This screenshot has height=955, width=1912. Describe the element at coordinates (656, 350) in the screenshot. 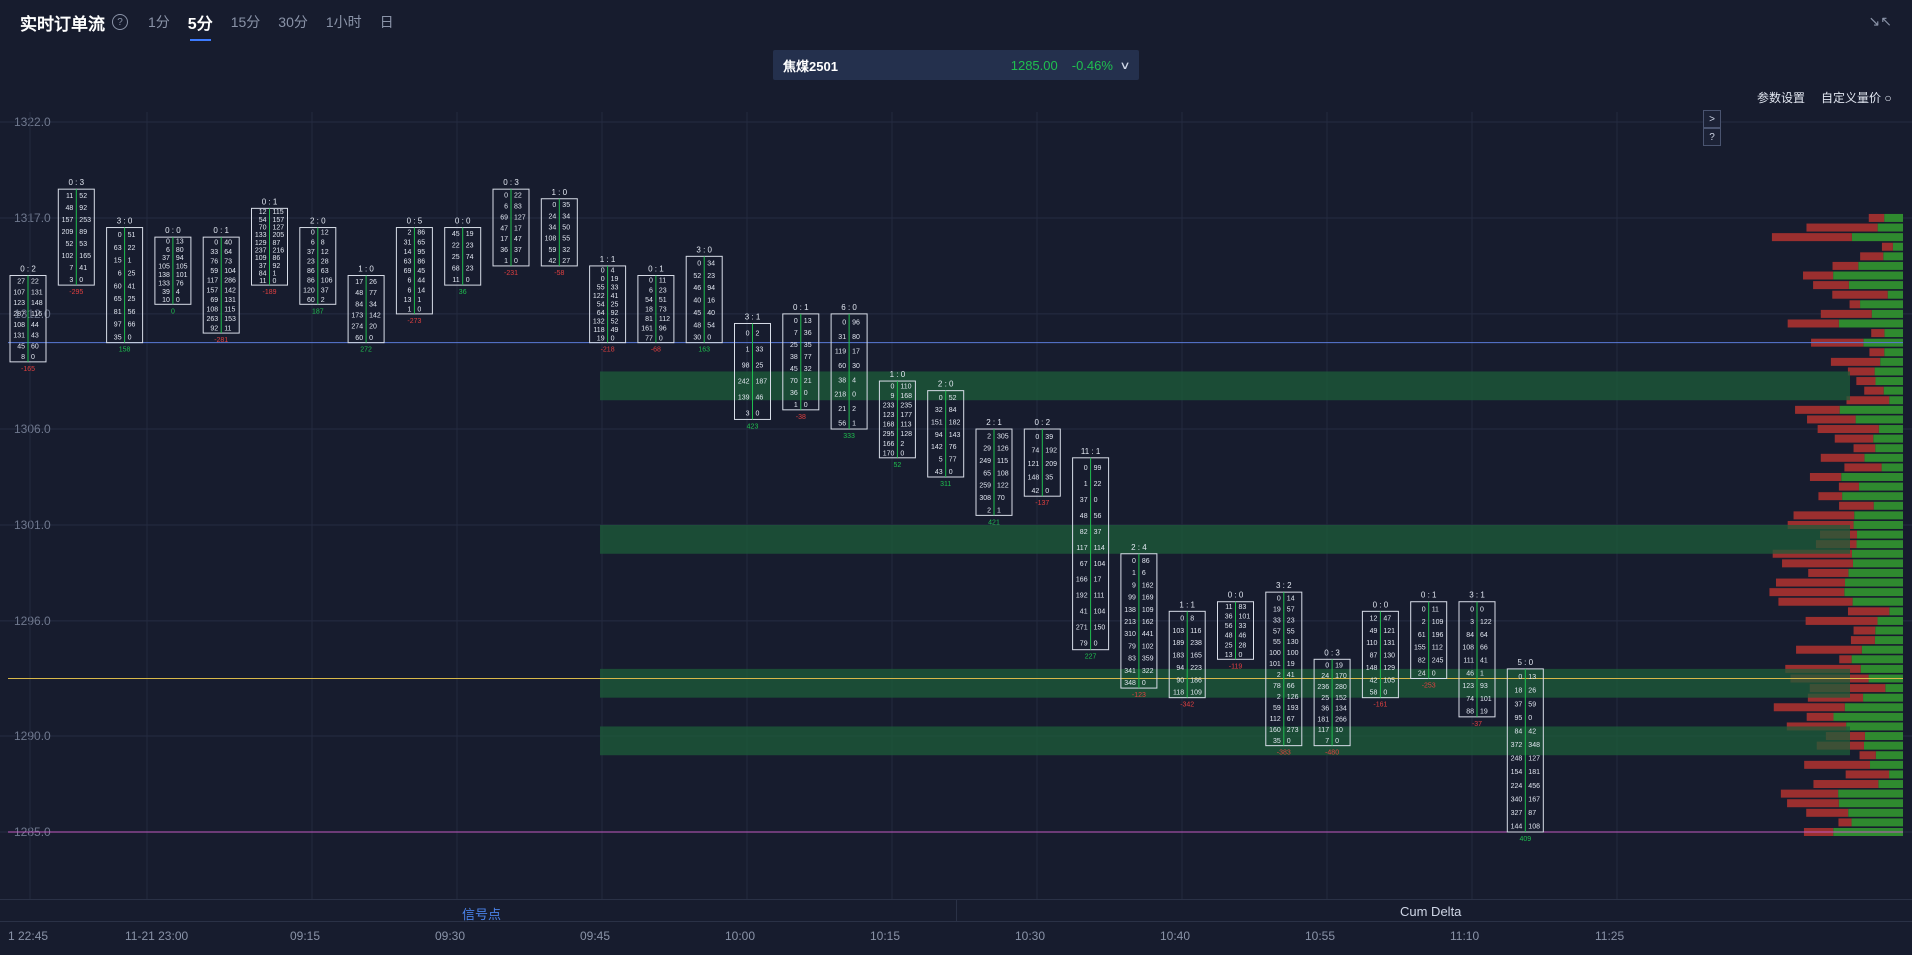

I see `candle-delta: -68` at that location.